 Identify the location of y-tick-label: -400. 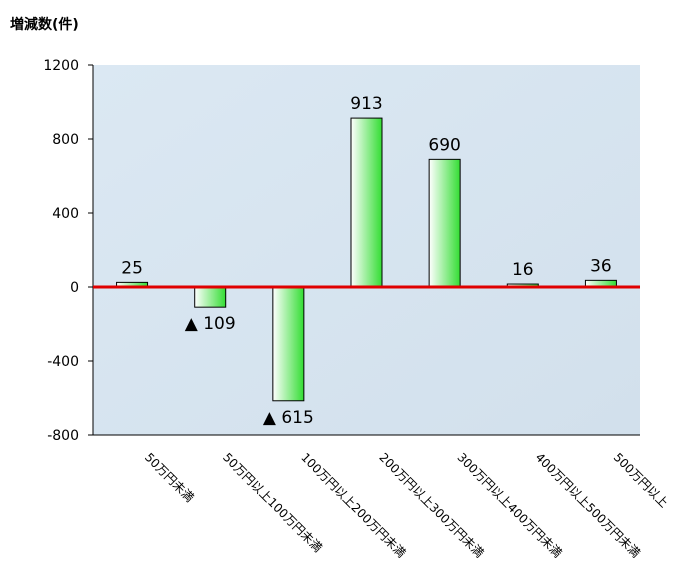
(63, 362).